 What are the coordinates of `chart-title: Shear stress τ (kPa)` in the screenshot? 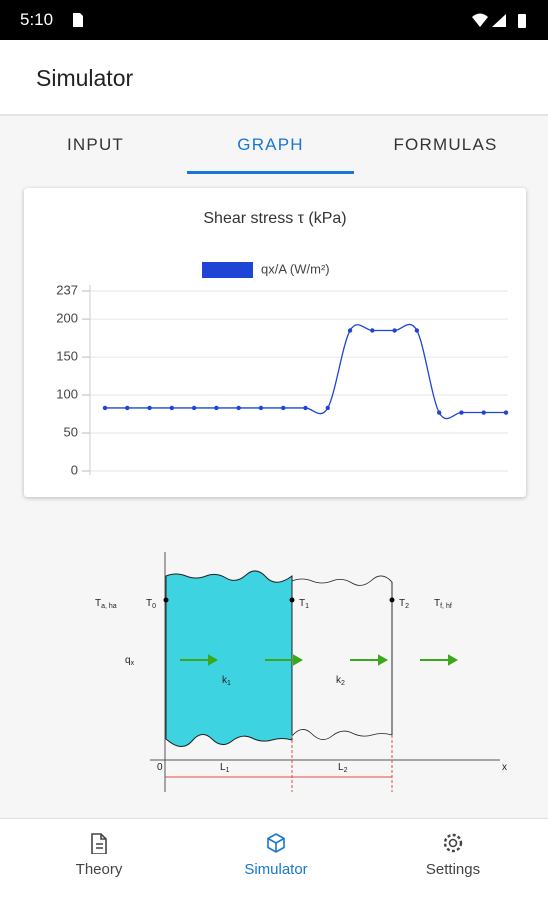 It's located at (274, 218).